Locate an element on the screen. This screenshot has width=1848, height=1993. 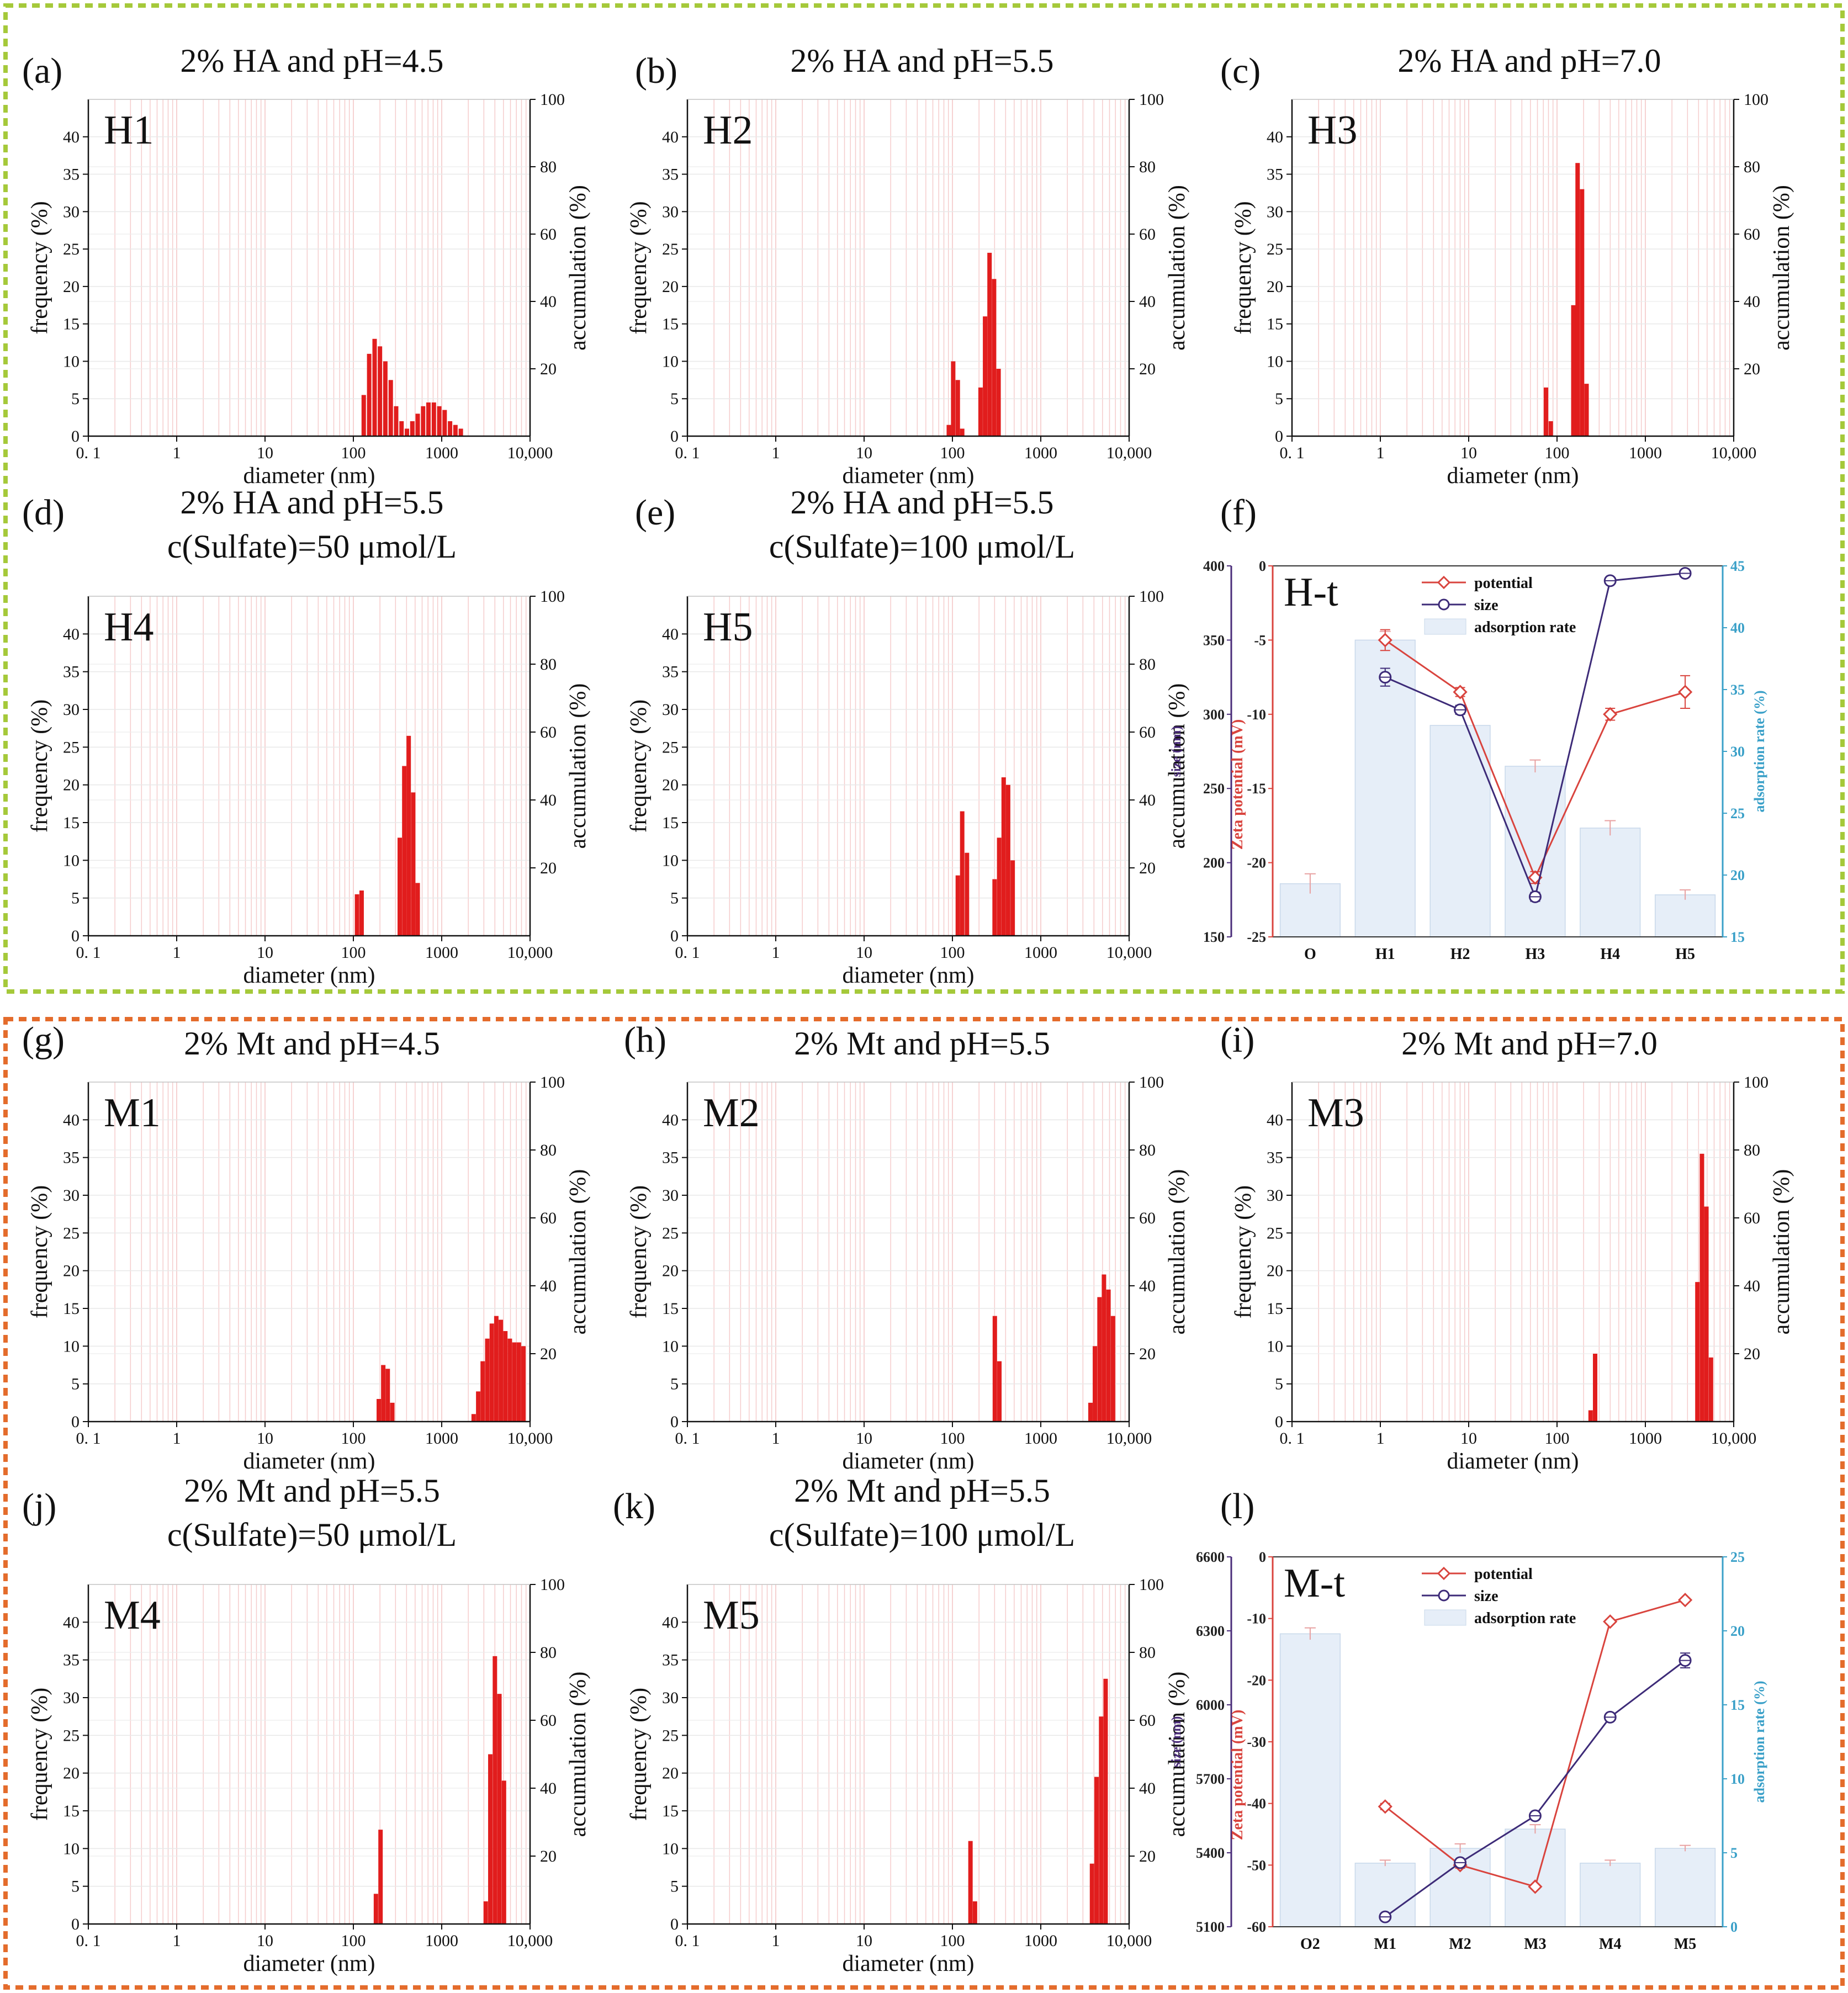
sample-id: H1 is located at coordinates (128, 130).